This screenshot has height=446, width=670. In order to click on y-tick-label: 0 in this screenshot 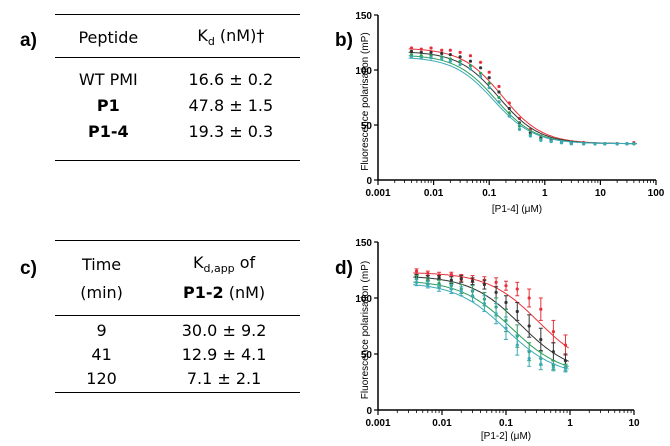, I will do `click(369, 181)`.